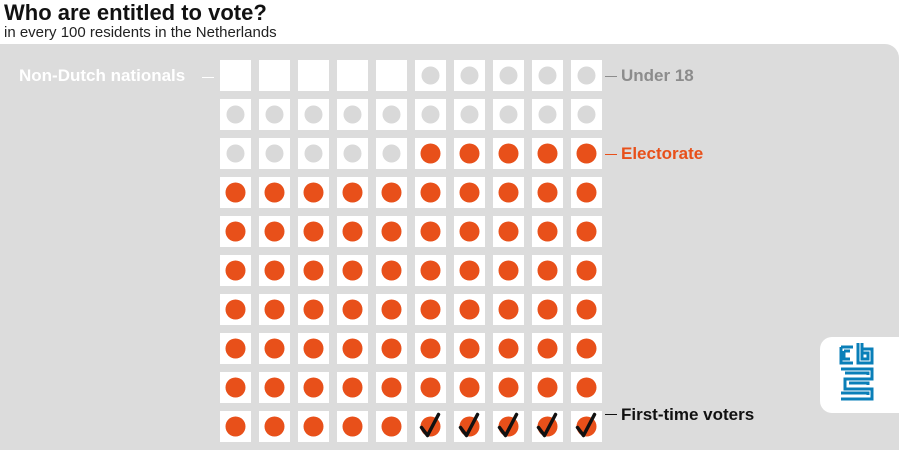  Describe the element at coordinates (102, 75) in the screenshot. I see `legend-non-dutch-label: Non-Dutch nationals` at that location.